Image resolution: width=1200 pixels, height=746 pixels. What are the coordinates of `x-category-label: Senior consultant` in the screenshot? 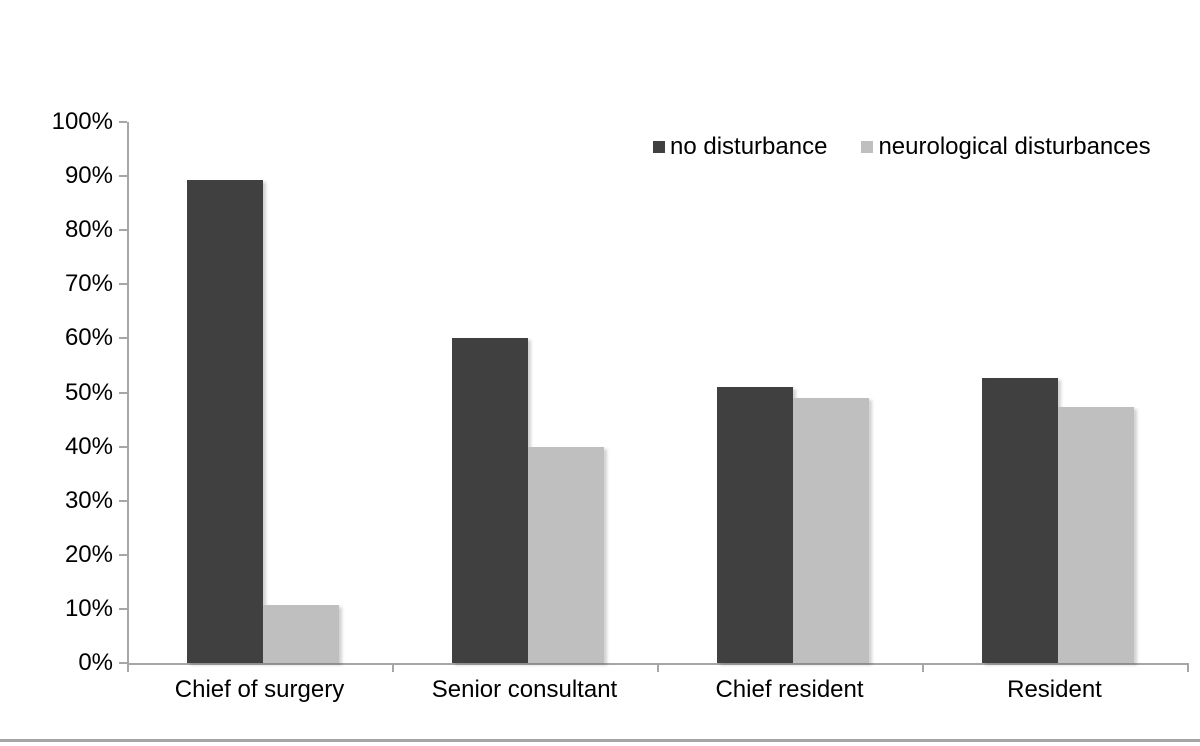 It's located at (524, 689).